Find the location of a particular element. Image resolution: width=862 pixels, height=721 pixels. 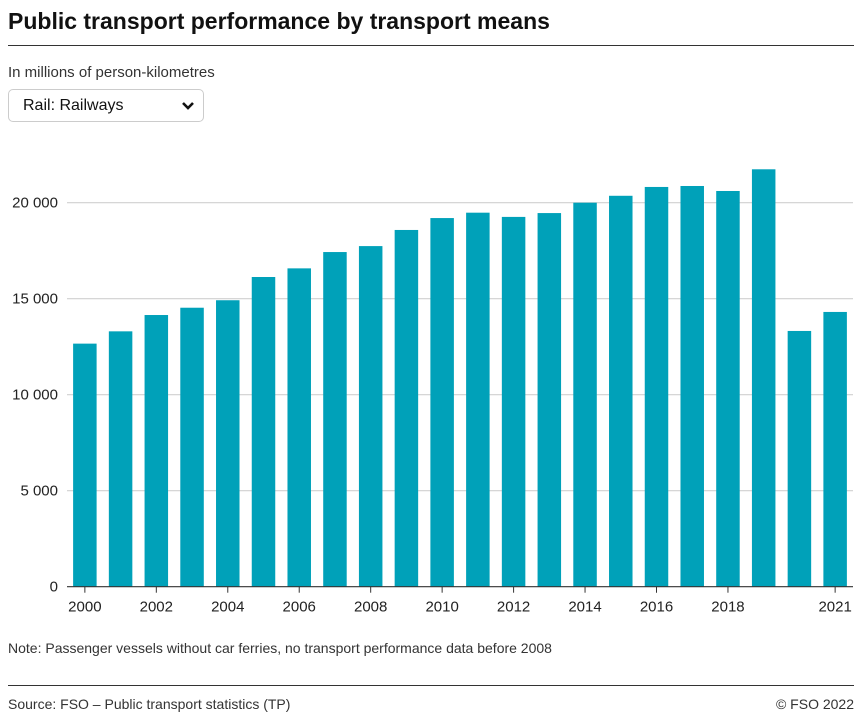

bar-2014 is located at coordinates (585, 394).